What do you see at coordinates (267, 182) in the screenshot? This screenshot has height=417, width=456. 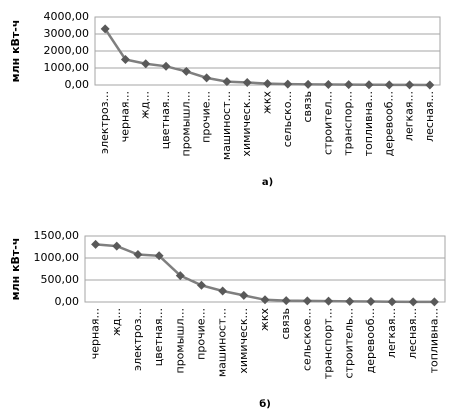 I see `caption: а)` at bounding box center [267, 182].